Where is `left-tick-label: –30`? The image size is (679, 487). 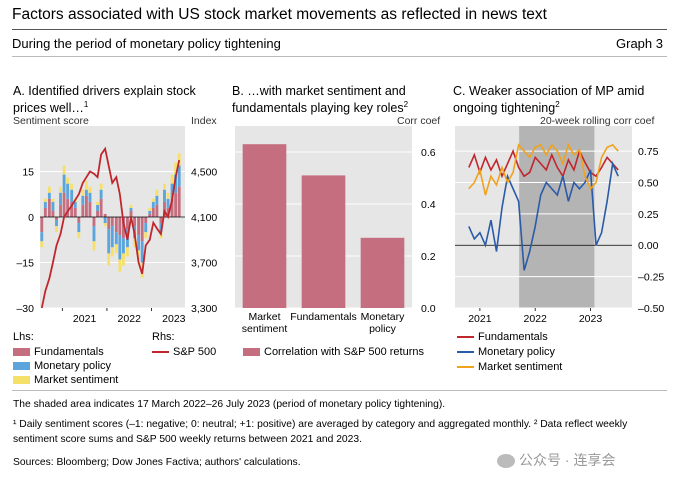 left-tick-label: –30 is located at coordinates (25, 309).